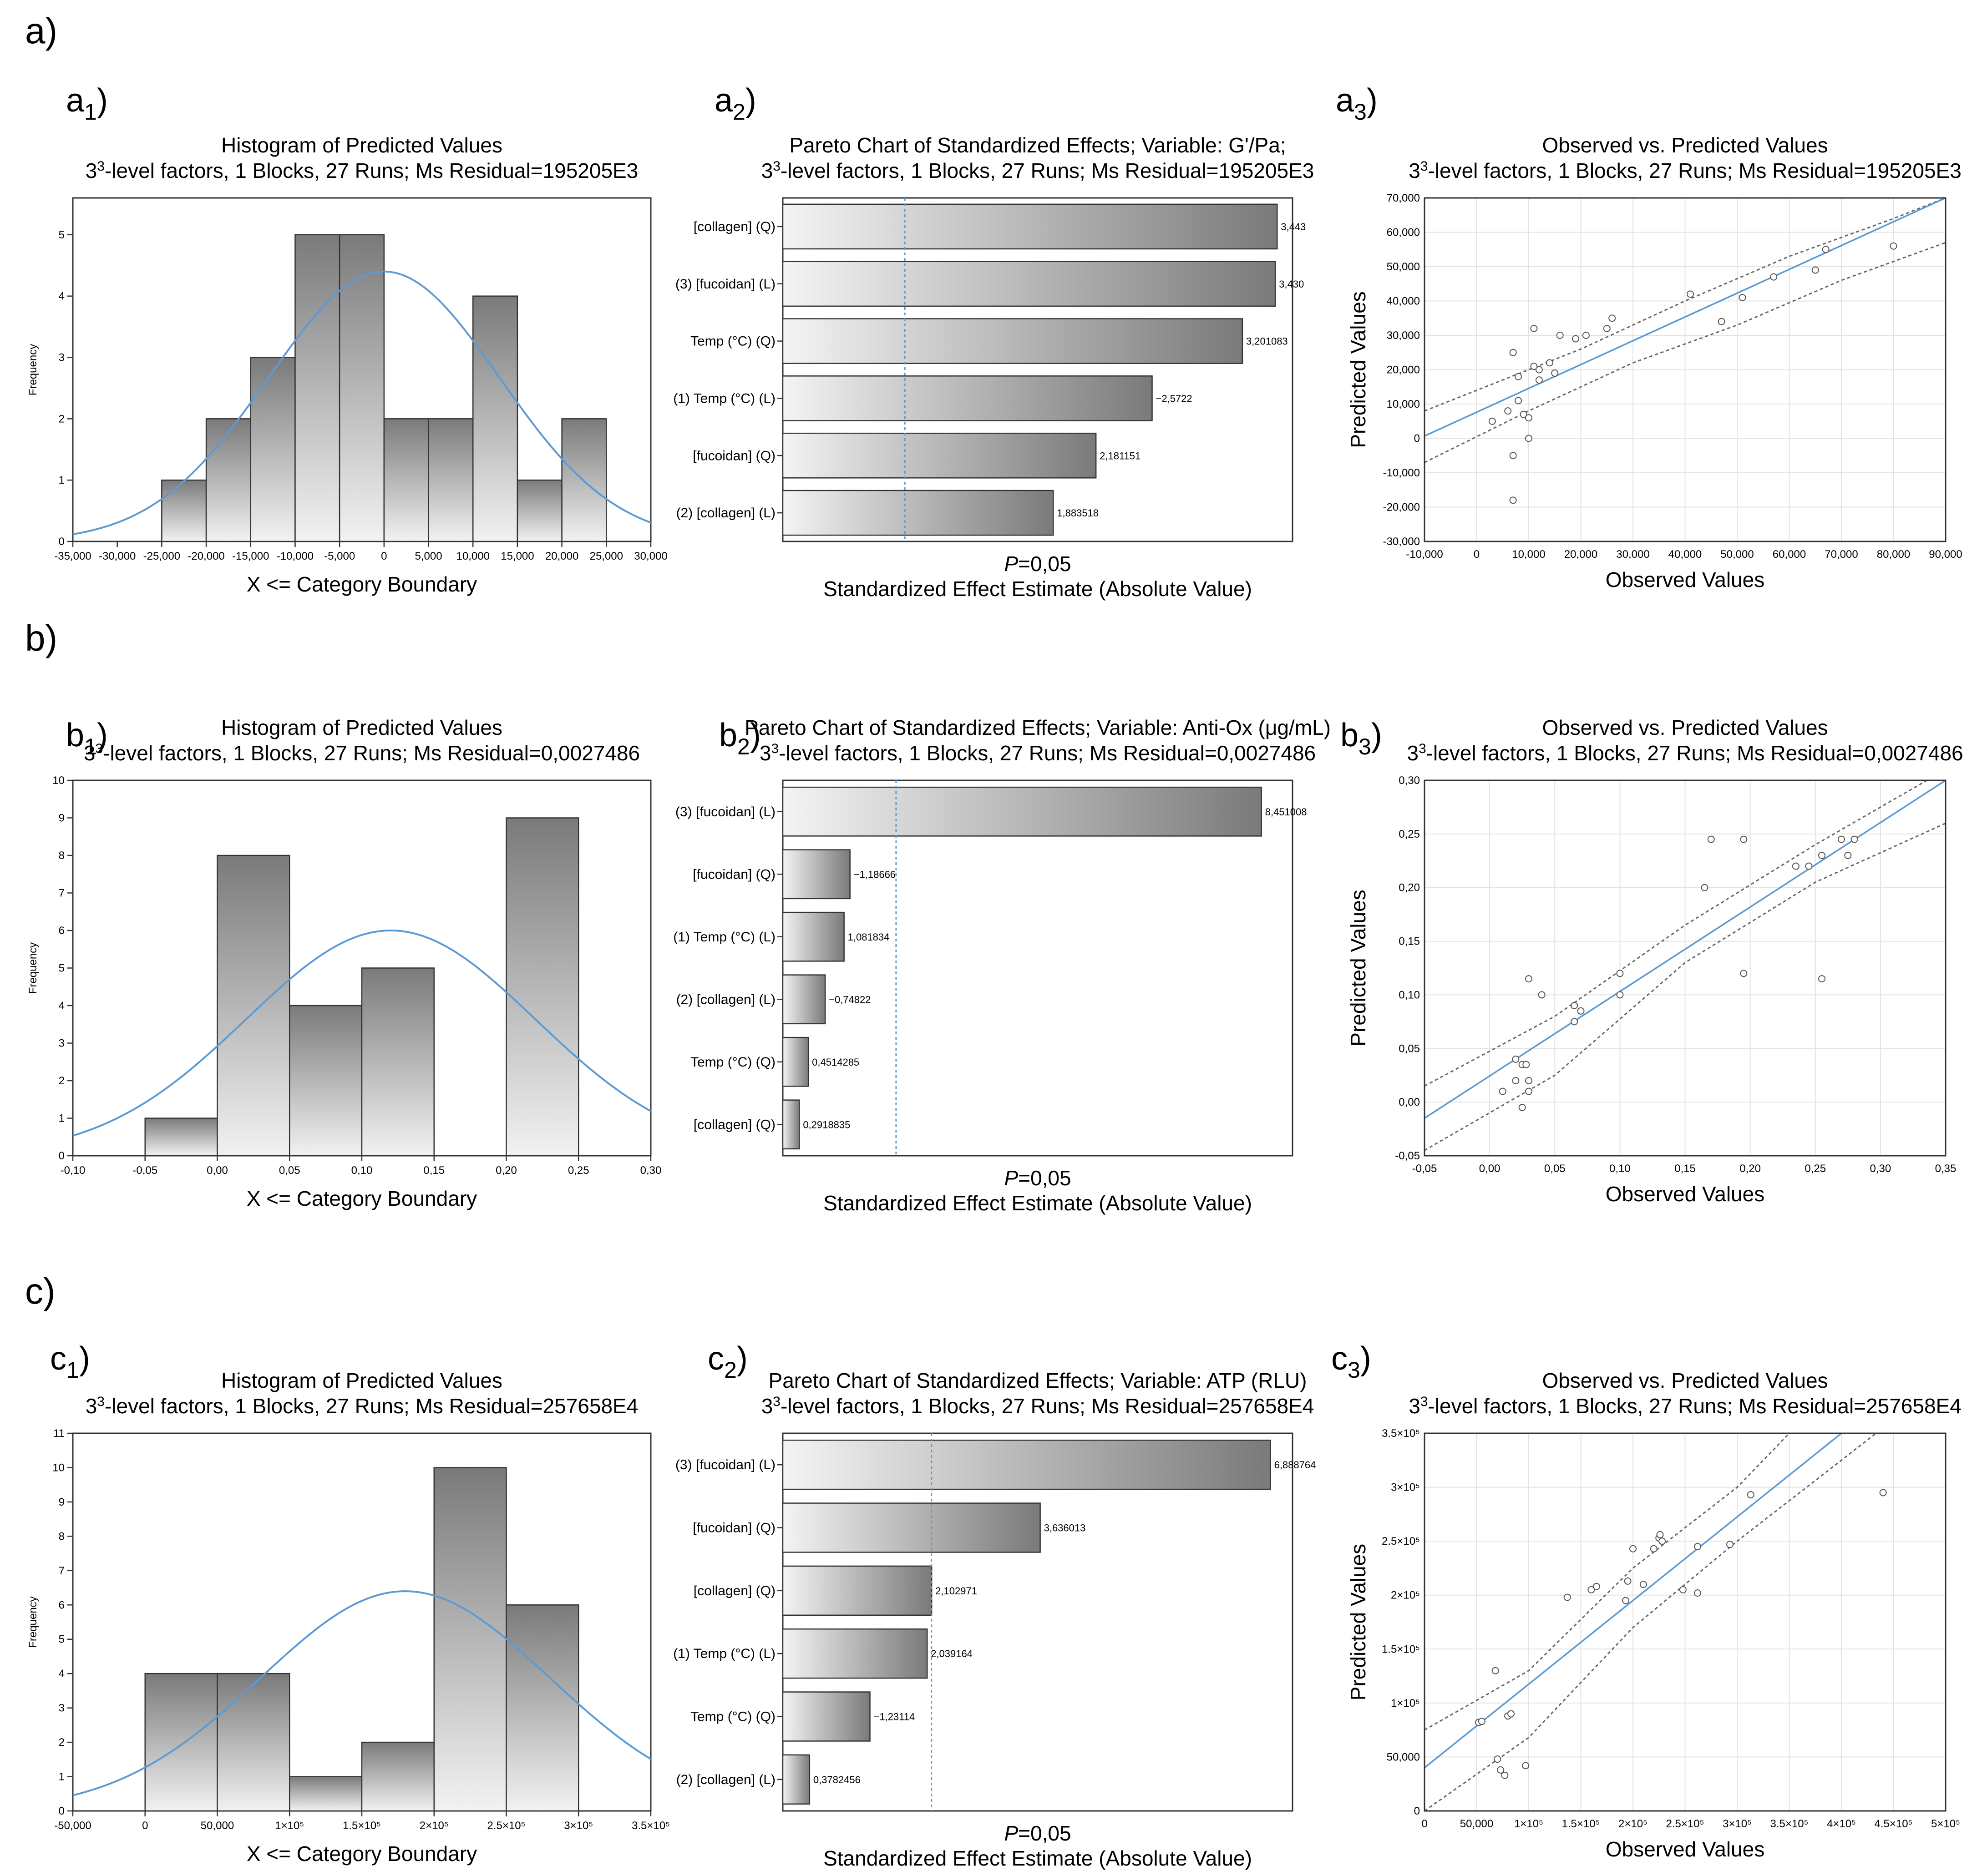 Image resolution: width=1972 pixels, height=1876 pixels. Describe the element at coordinates (1841, 1824) in the screenshot. I see `c3-xtick-label: 4×10⁵` at that location.